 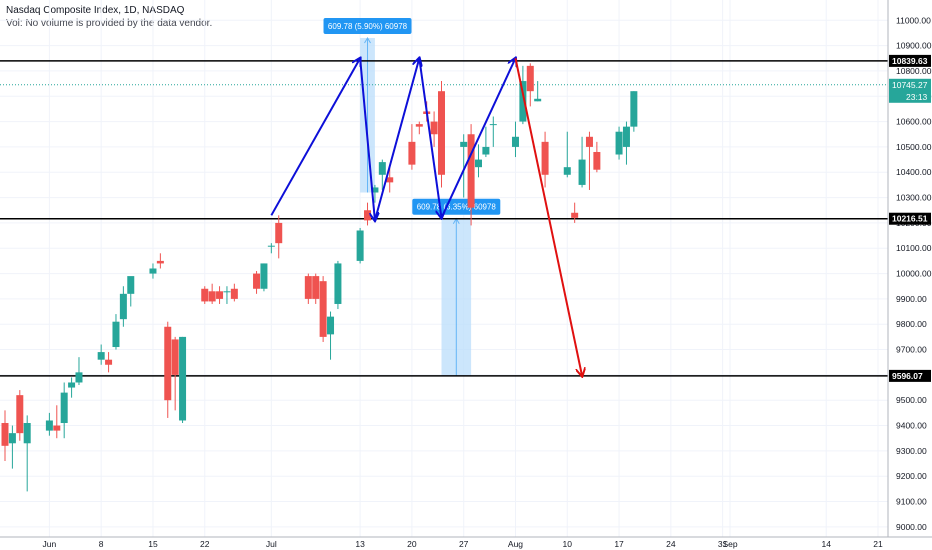 I want to click on price-tick-label: 9500.00, so click(x=911, y=400).